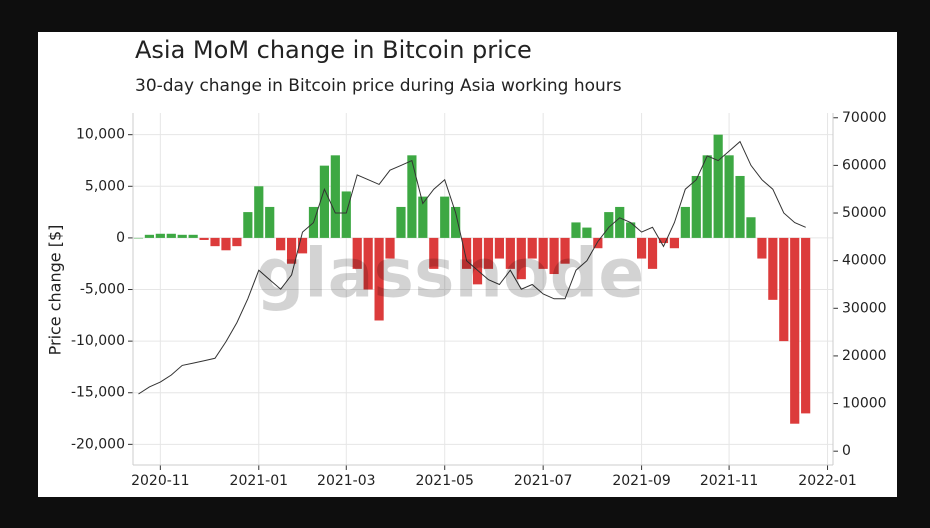  Describe the element at coordinates (98, 444) in the screenshot. I see `y-tick-label: -20,000` at that location.